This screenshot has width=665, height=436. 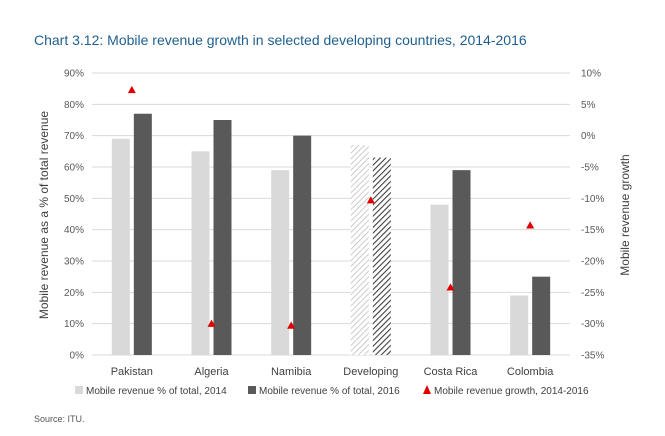 What do you see at coordinates (59, 419) in the screenshot?
I see `source-note: Source: ITU.` at bounding box center [59, 419].